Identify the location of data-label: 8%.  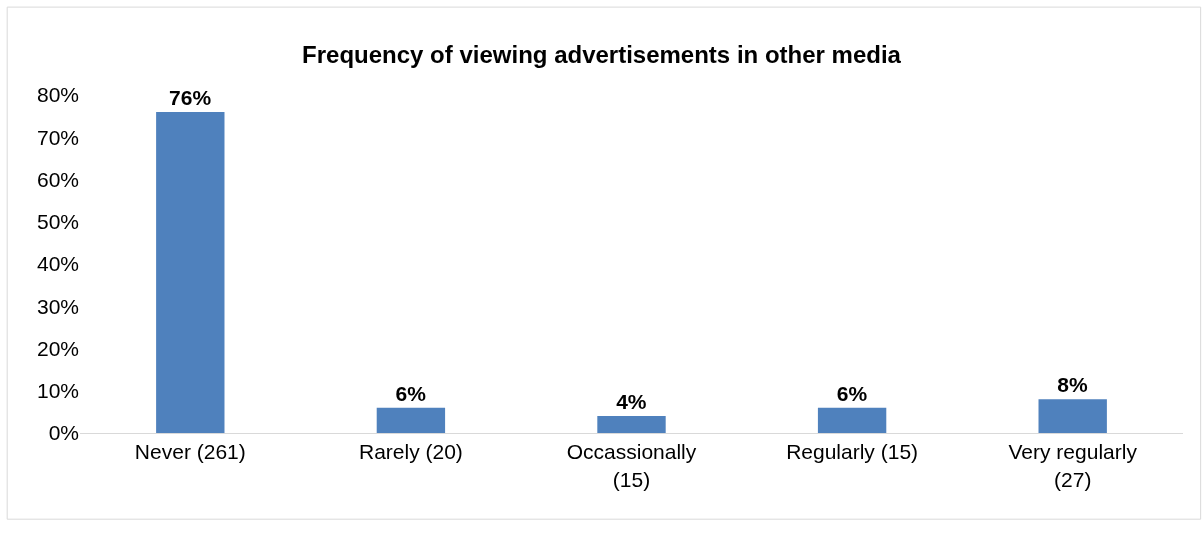
(1073, 385).